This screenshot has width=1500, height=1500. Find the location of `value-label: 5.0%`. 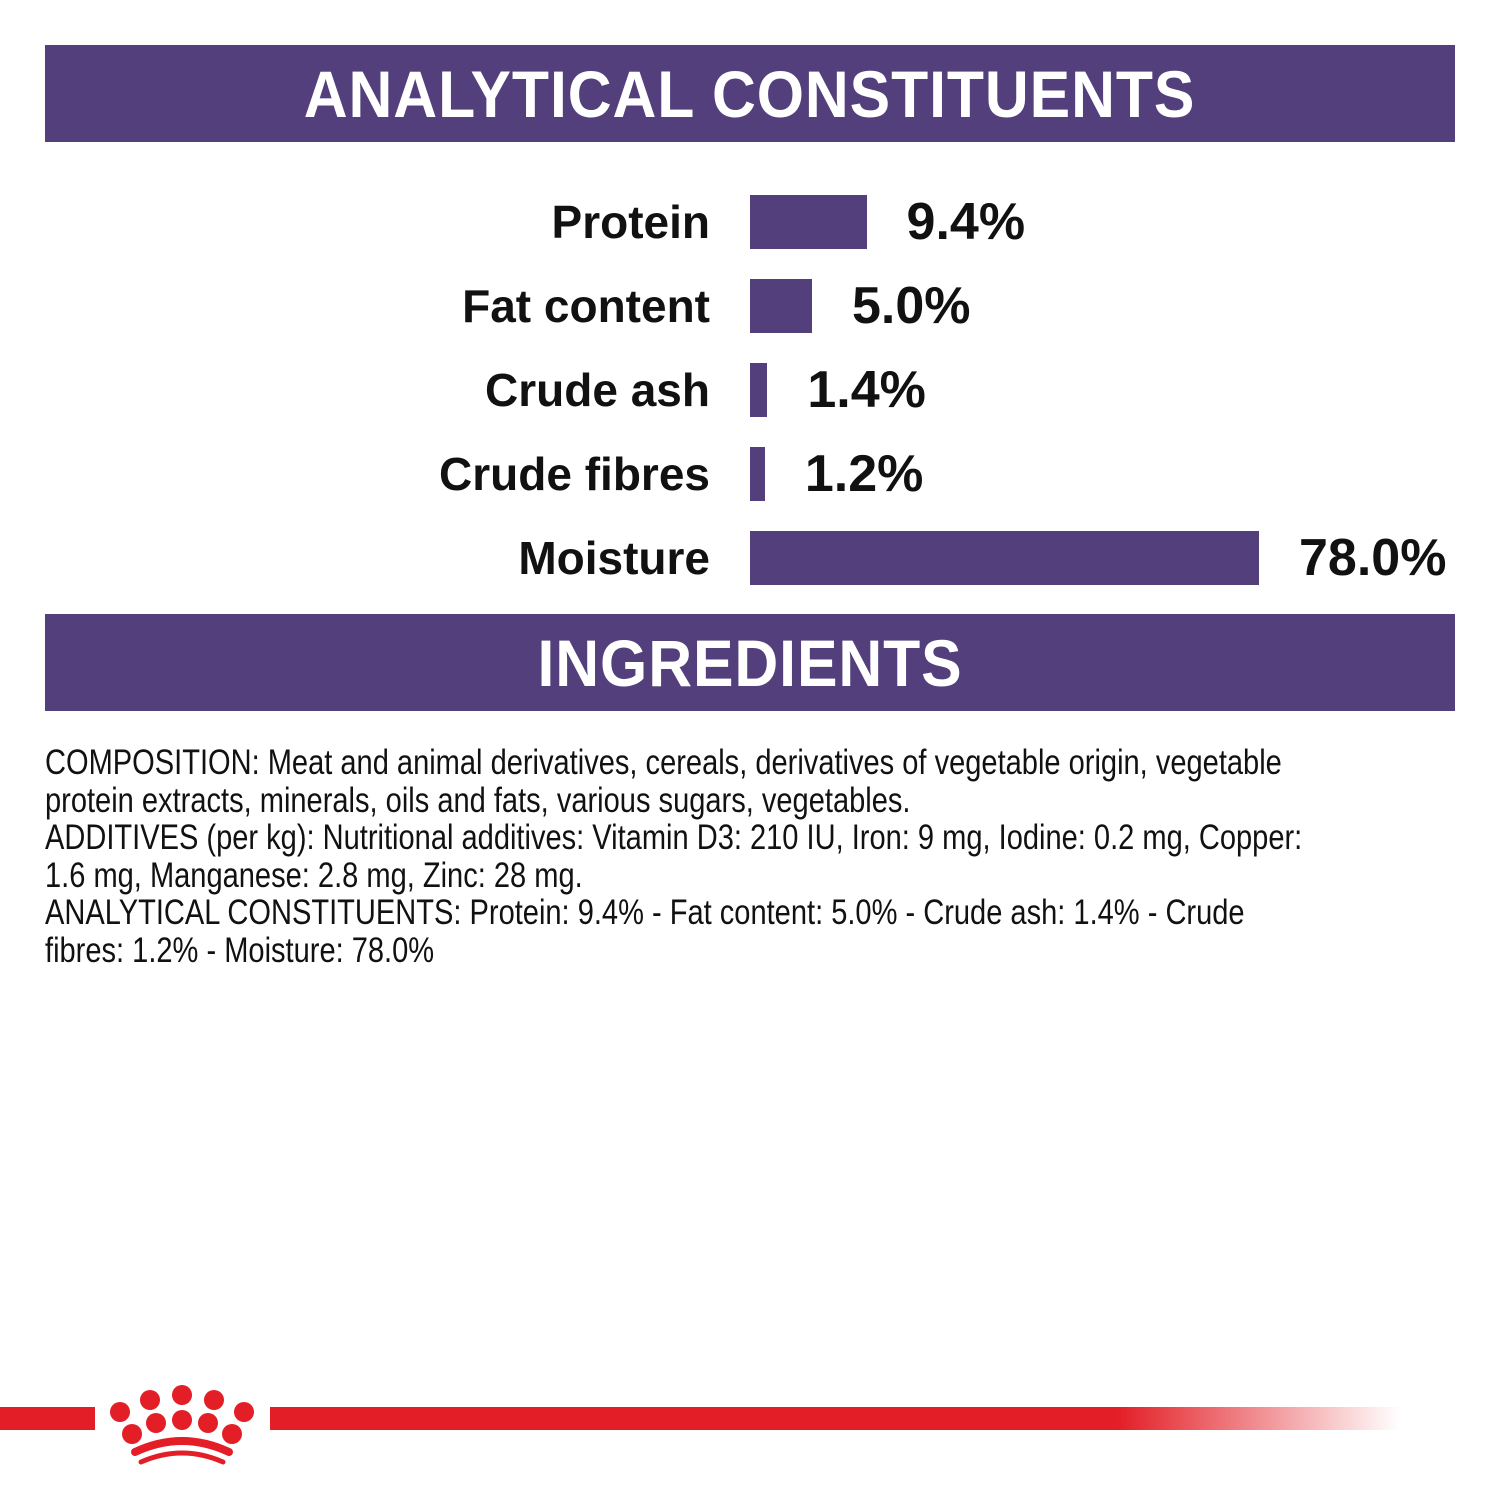

value-label: 5.0% is located at coordinates (911, 306).